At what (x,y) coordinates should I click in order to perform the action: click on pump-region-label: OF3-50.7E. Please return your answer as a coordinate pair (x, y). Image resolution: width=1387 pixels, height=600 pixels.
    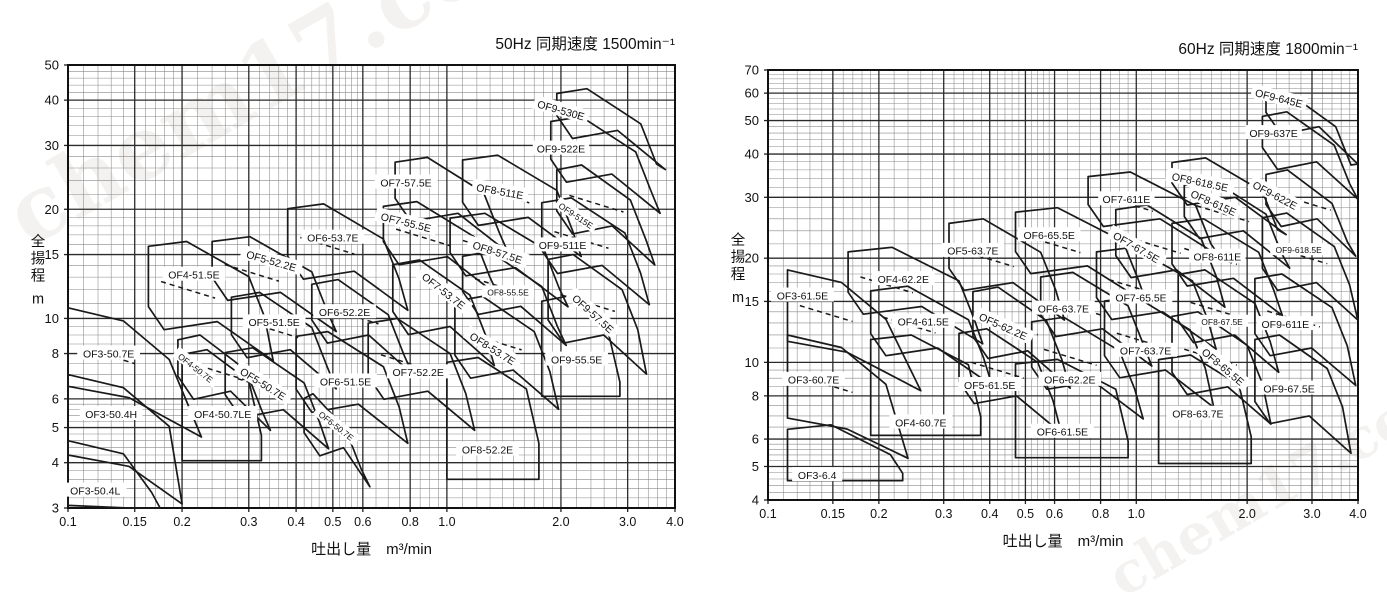
    Looking at the image, I should click on (108, 352).